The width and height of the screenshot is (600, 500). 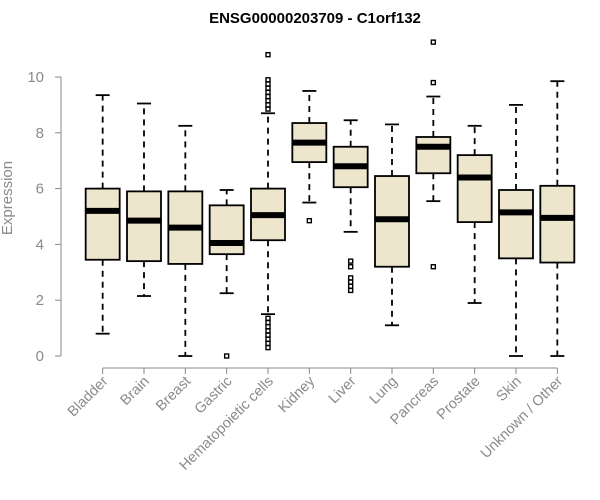 I want to click on x-tick-label: Skin, so click(x=509, y=389).